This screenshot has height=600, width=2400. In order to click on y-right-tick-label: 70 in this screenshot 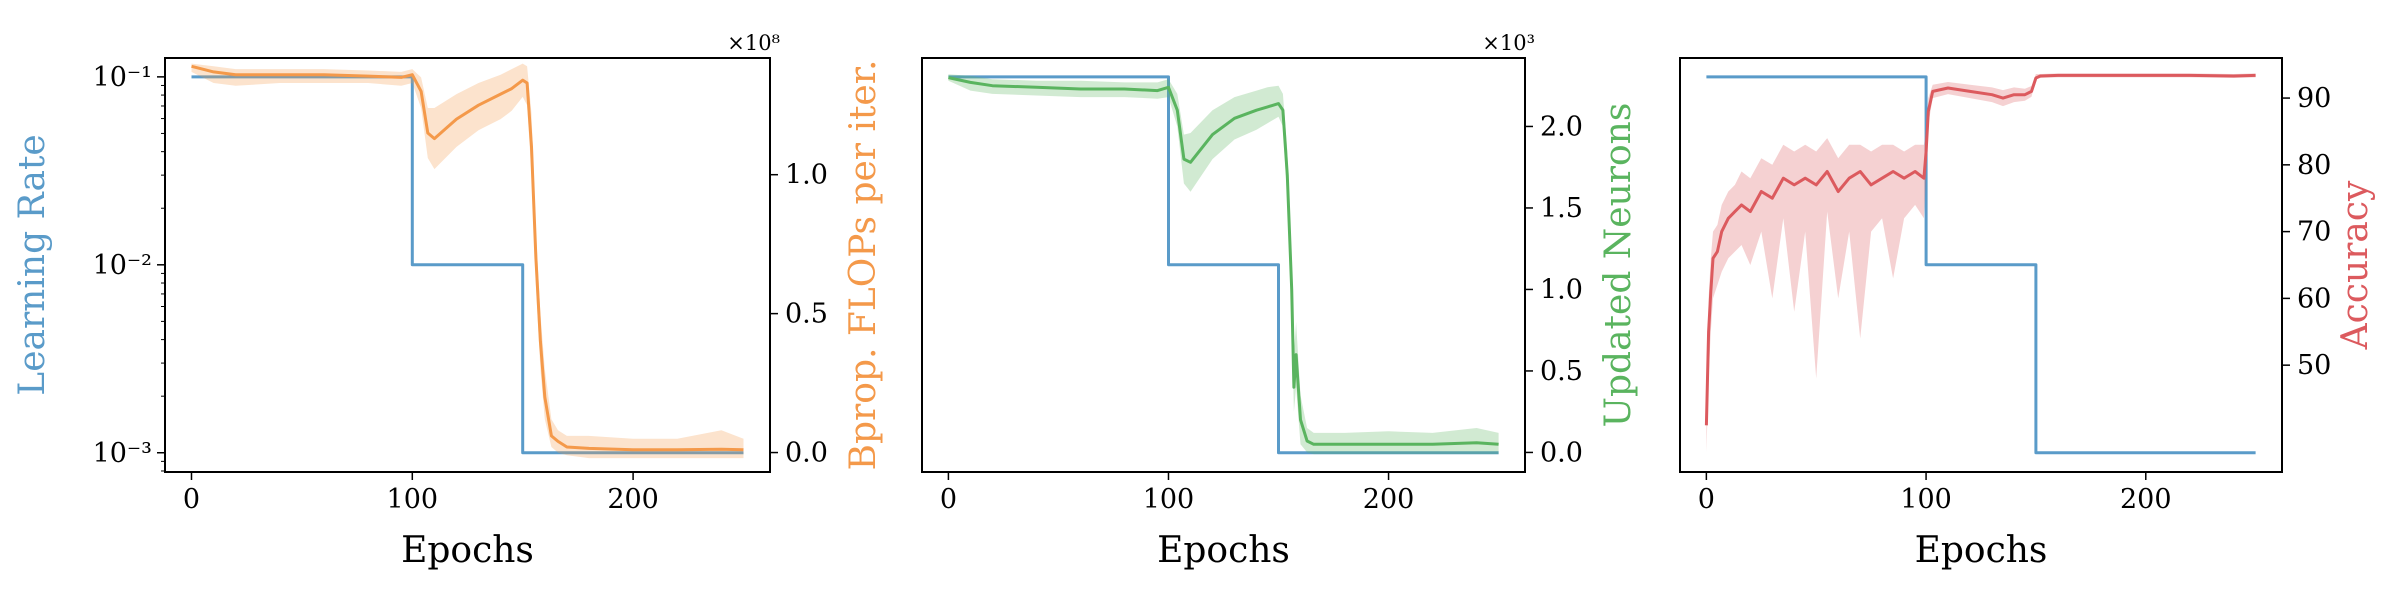, I will do `click(2314, 232)`.